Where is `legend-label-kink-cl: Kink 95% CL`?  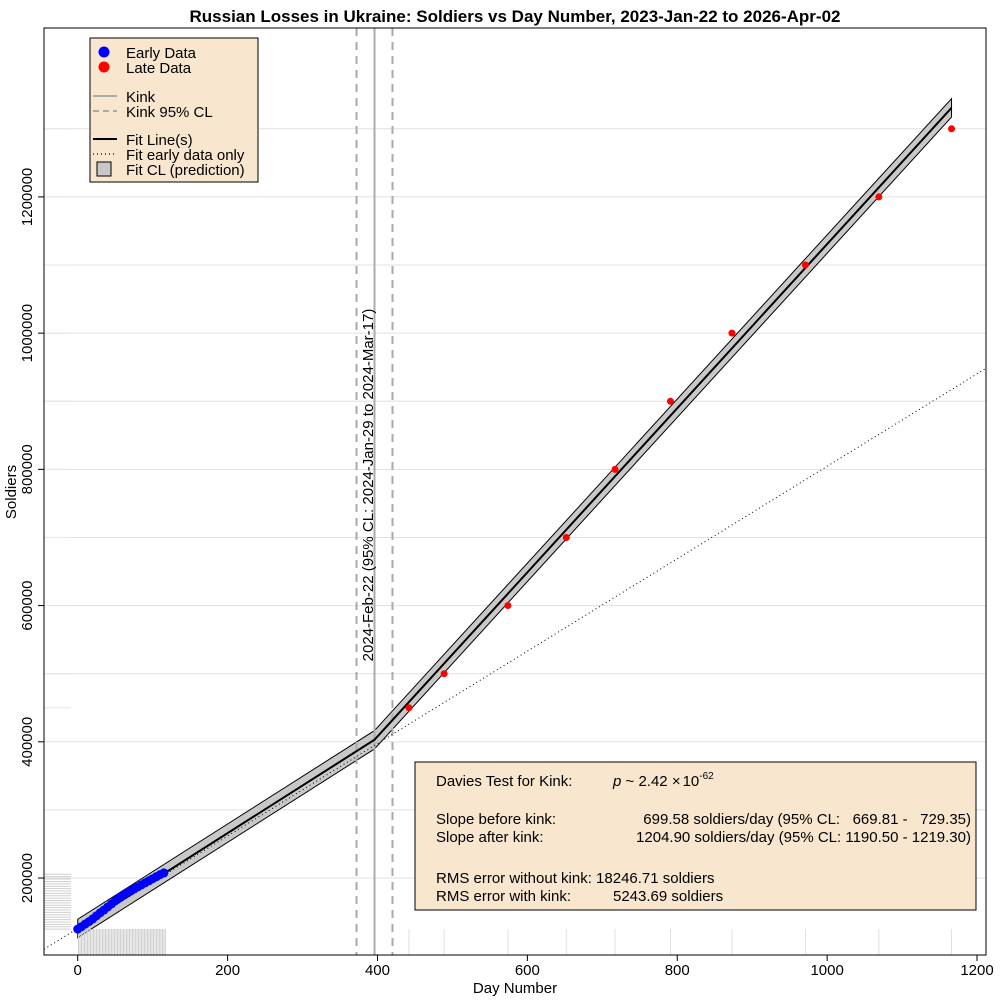 legend-label-kink-cl: Kink 95% CL is located at coordinates (169, 112).